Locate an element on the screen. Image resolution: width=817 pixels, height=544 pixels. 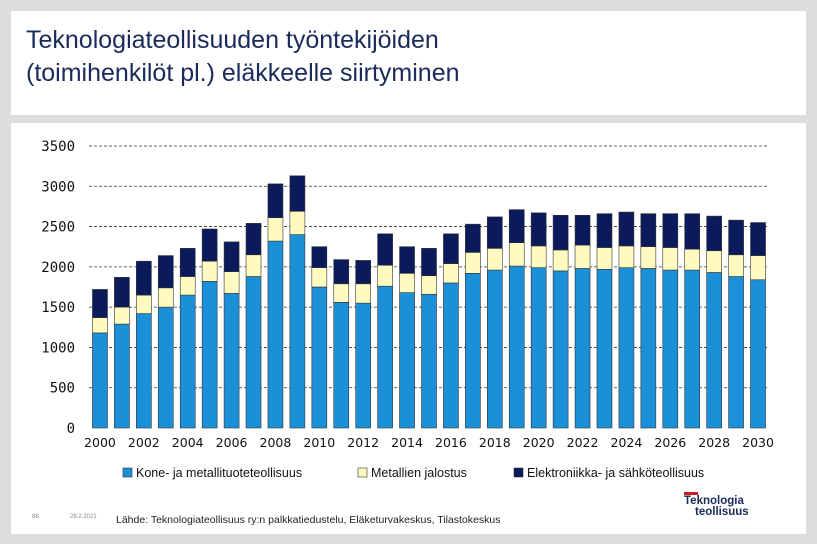
y-tick-label-3500: 3500 is located at coordinates (58, 147).